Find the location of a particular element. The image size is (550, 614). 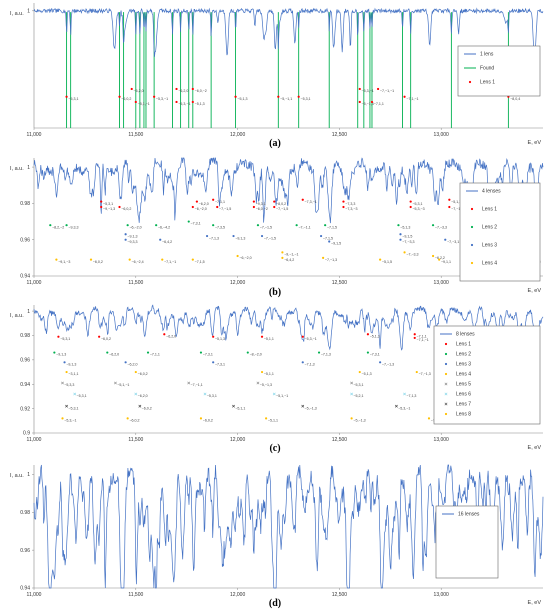

marker-label: −5,1,5 is located at coordinates (387, 262).